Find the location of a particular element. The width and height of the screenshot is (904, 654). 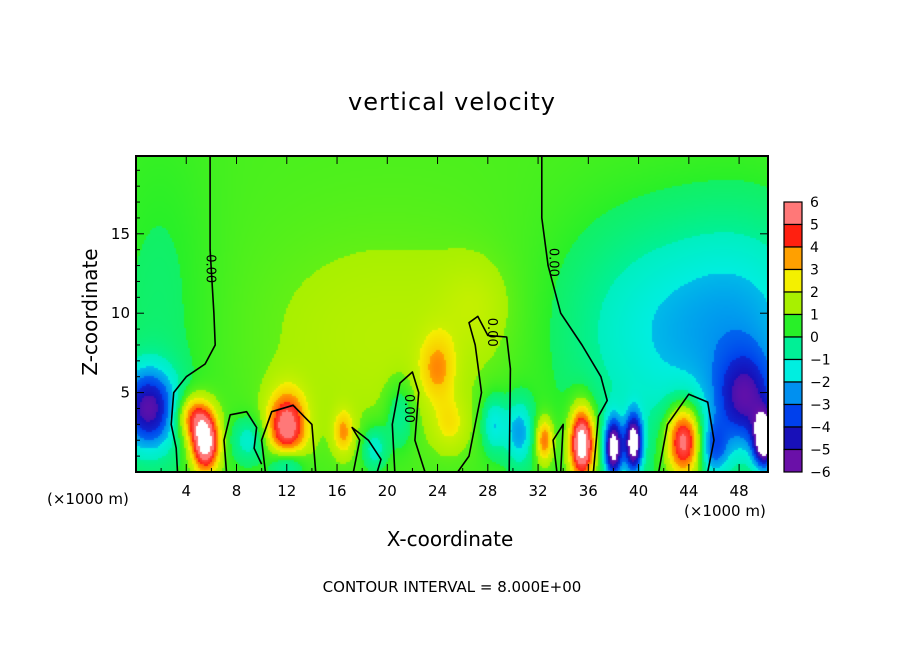

chart-title: vertical velocity is located at coordinates (452, 102).